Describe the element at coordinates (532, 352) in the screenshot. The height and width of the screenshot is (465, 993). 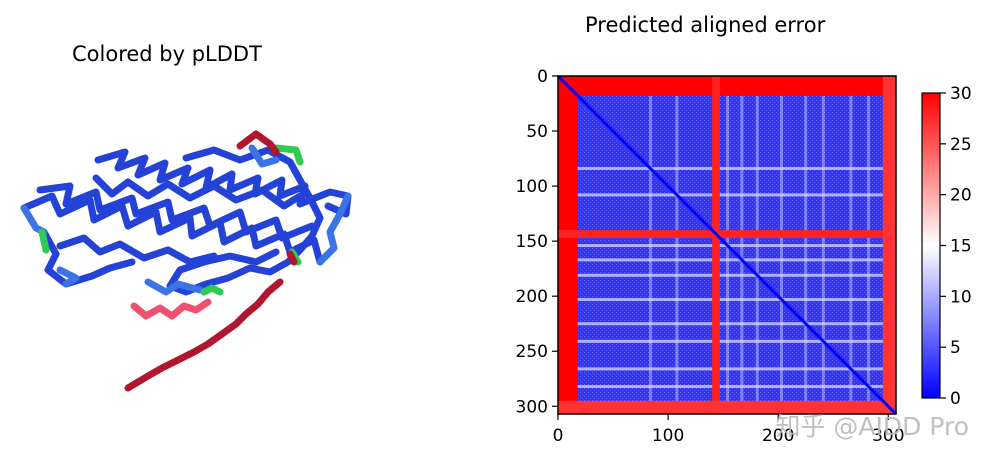
I see `y-tick-label: 250` at that location.